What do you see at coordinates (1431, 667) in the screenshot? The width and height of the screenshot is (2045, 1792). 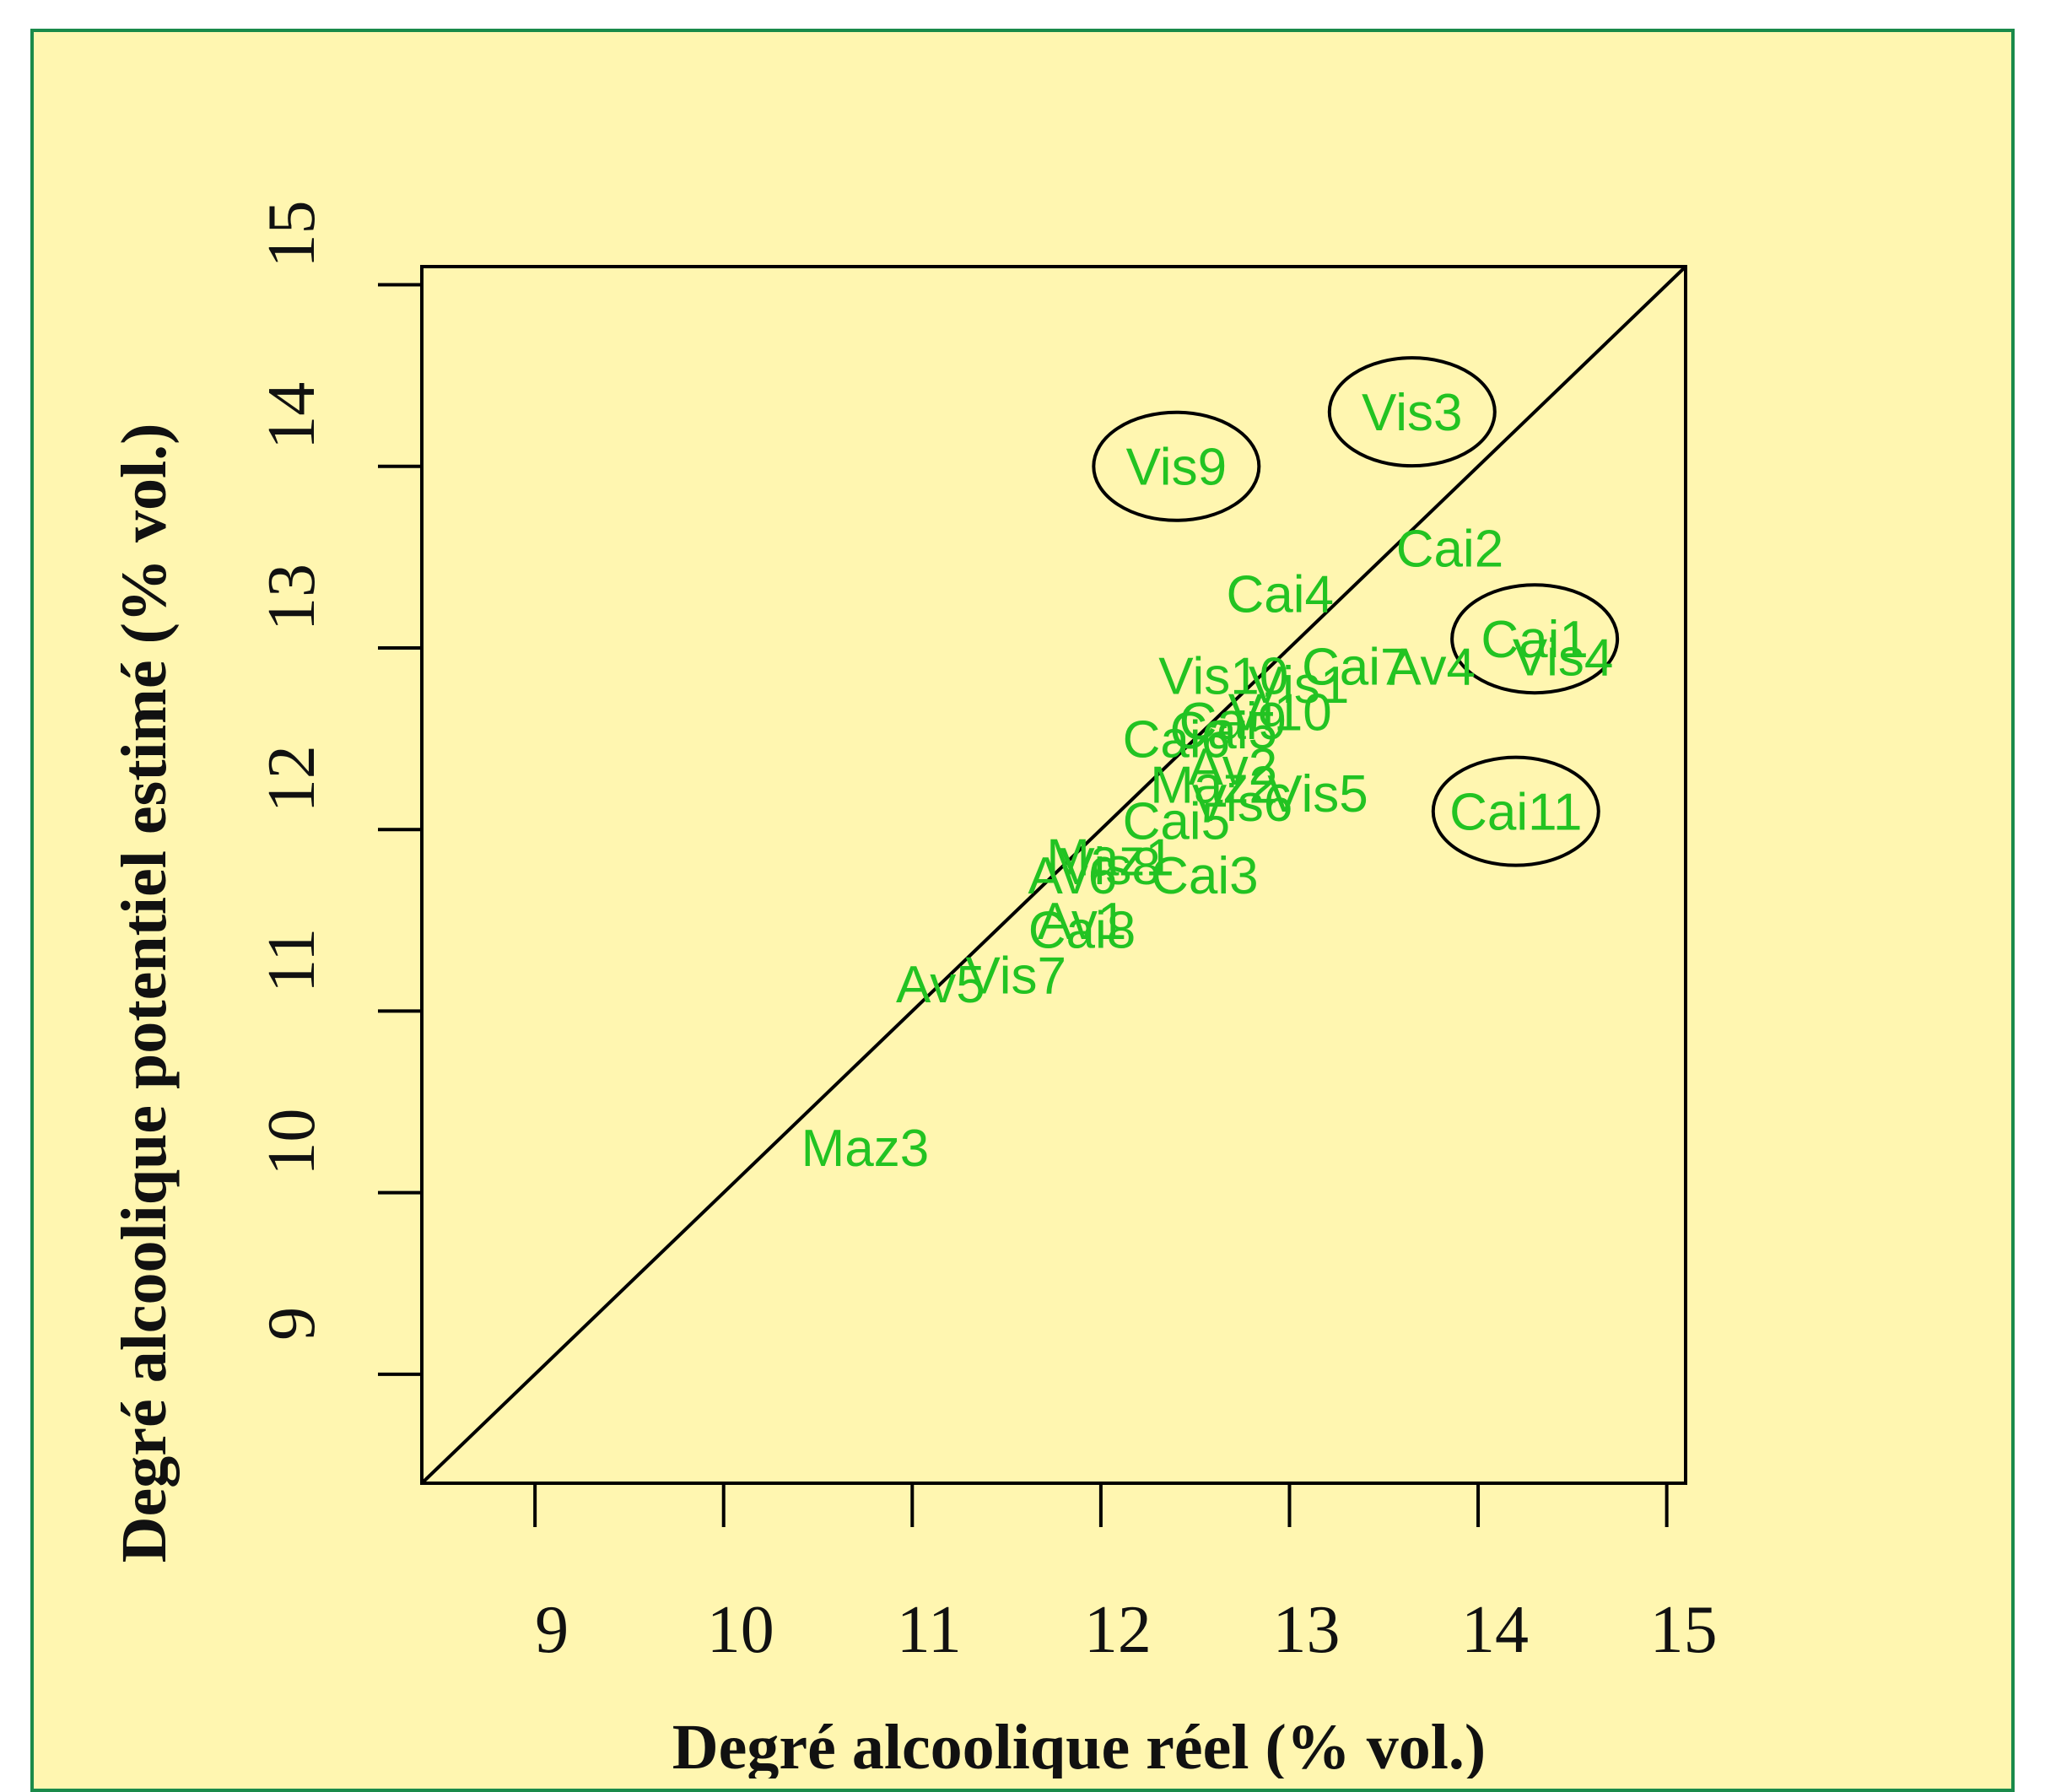 I see `point-label: Av4` at bounding box center [1431, 667].